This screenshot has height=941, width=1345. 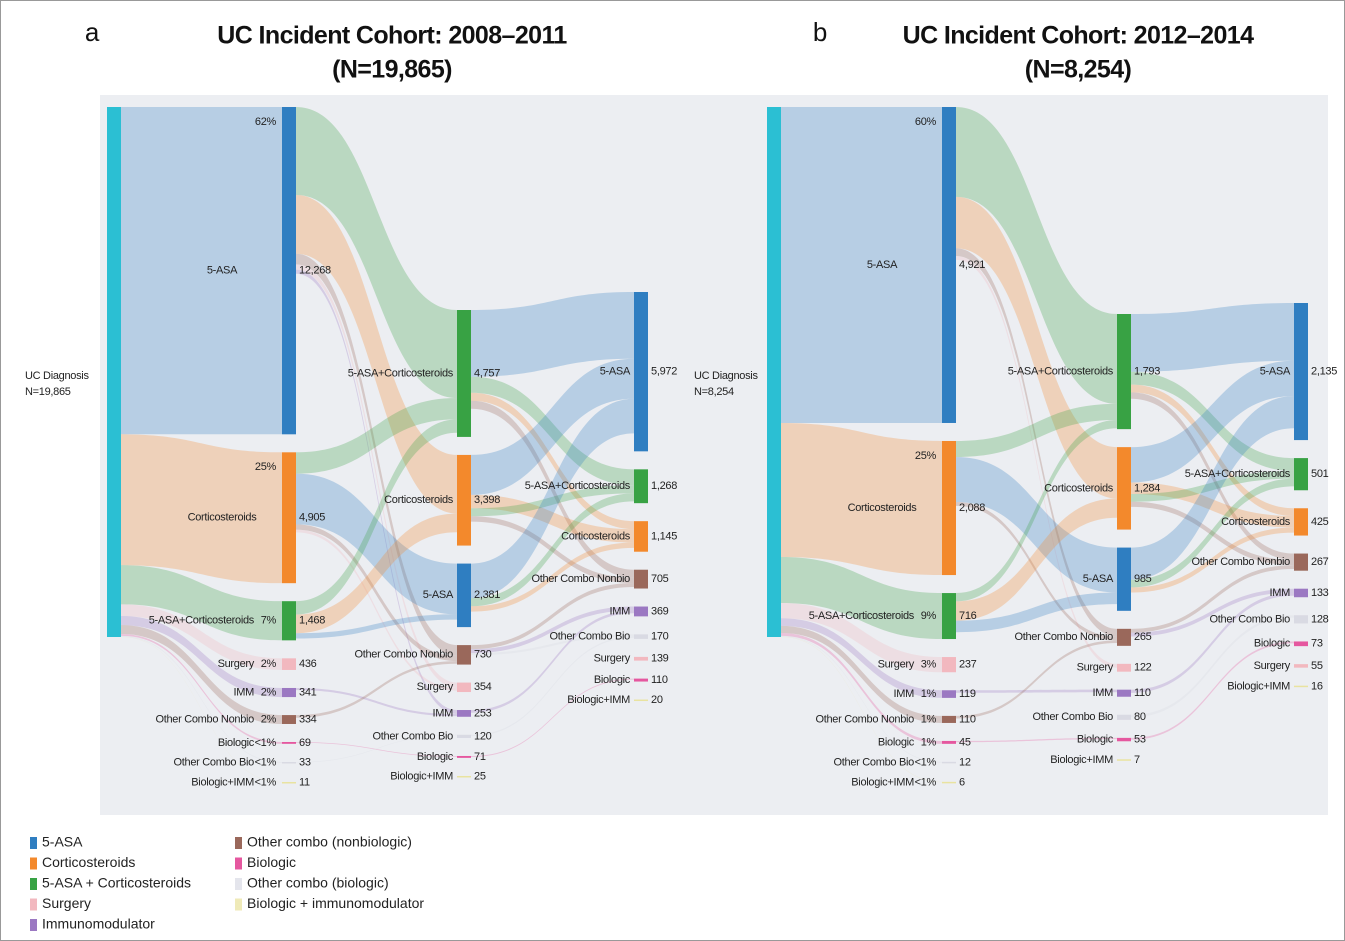 I want to click on value-label: 12, so click(x=965, y=763).